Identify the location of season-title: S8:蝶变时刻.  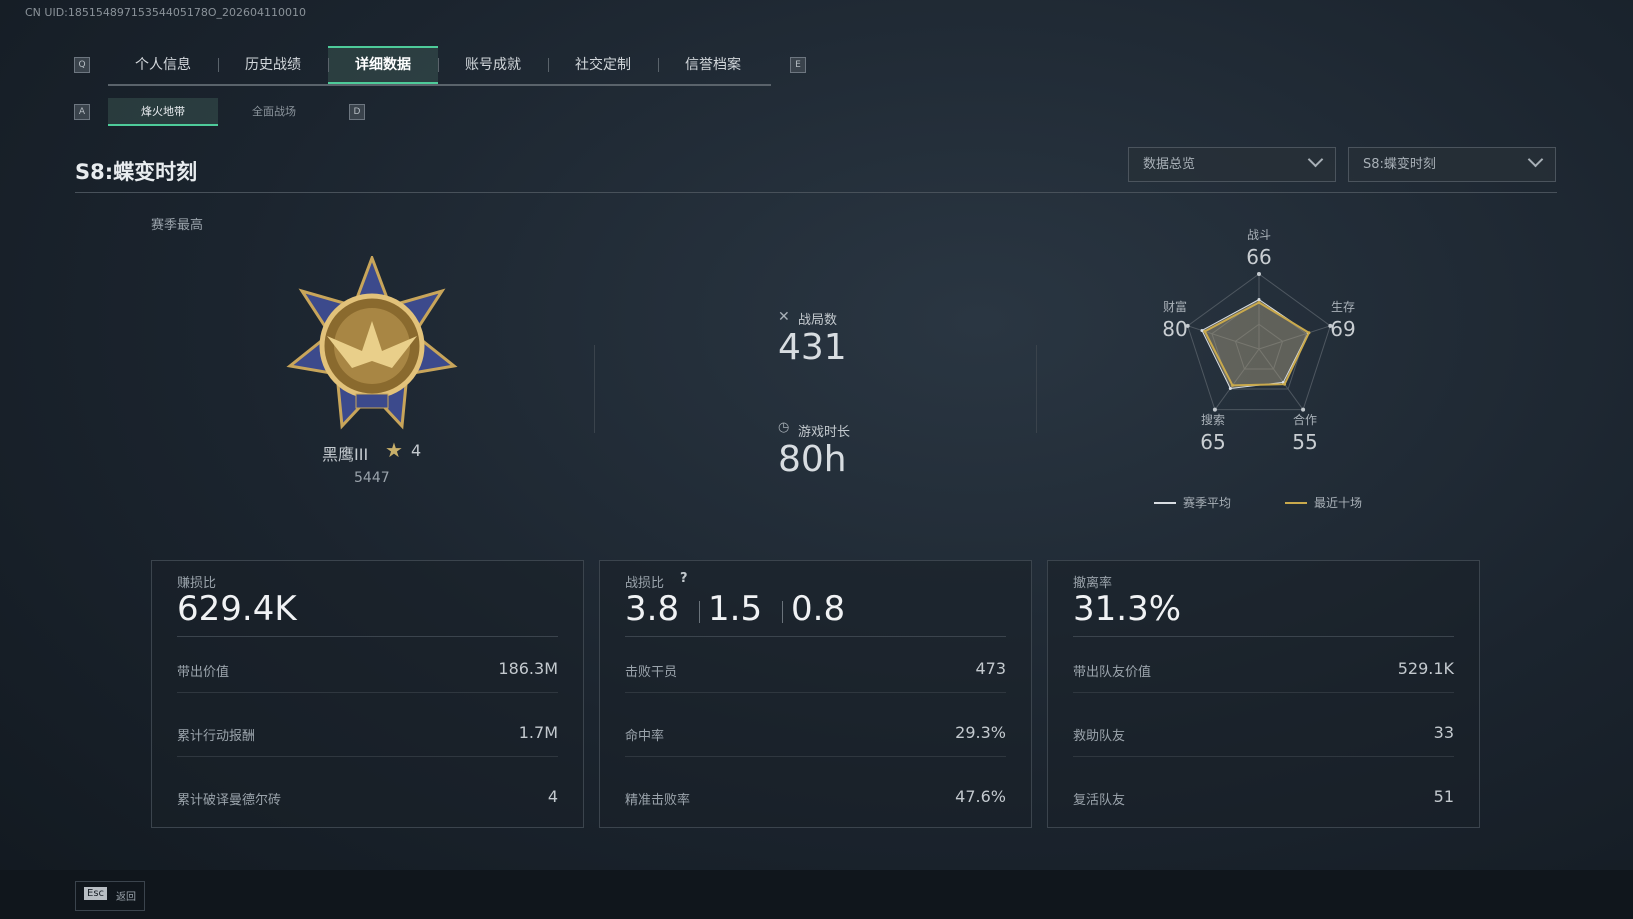
(136, 172).